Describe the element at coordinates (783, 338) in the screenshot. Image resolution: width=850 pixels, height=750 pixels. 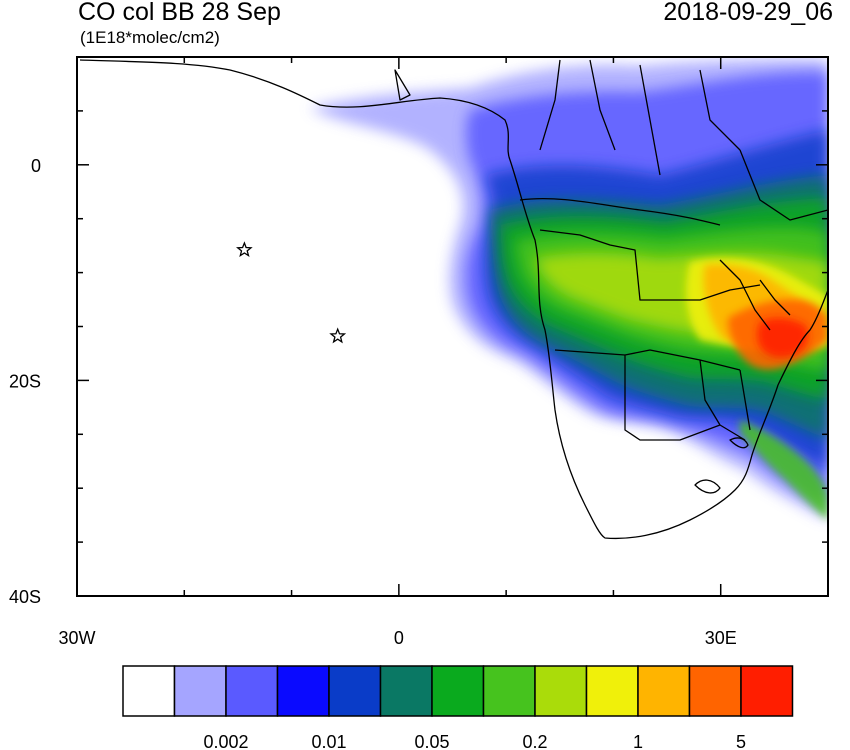
I see `plume-red` at that location.